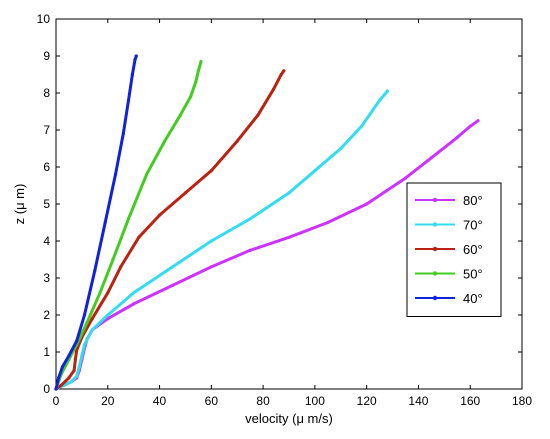 The height and width of the screenshot is (439, 550). Describe the element at coordinates (473, 225) in the screenshot. I see `legend-label-1: 70°` at that location.